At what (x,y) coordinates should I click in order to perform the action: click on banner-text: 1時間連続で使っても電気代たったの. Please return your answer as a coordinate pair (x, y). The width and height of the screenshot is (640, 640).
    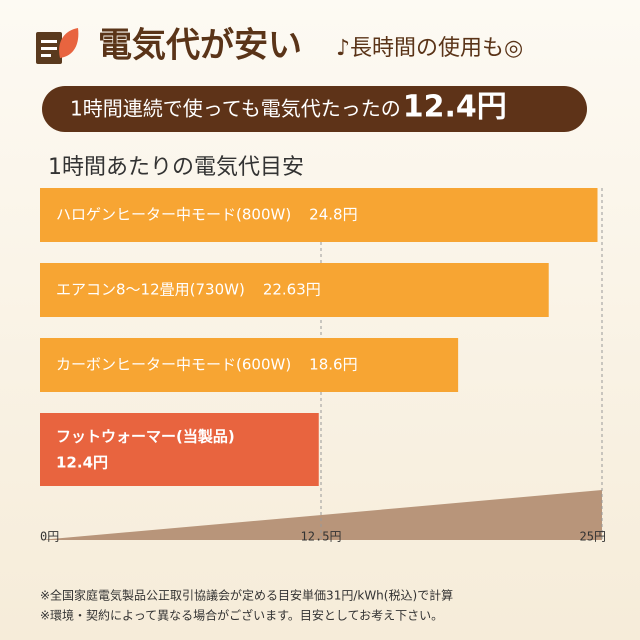
    Looking at the image, I should click on (235, 109).